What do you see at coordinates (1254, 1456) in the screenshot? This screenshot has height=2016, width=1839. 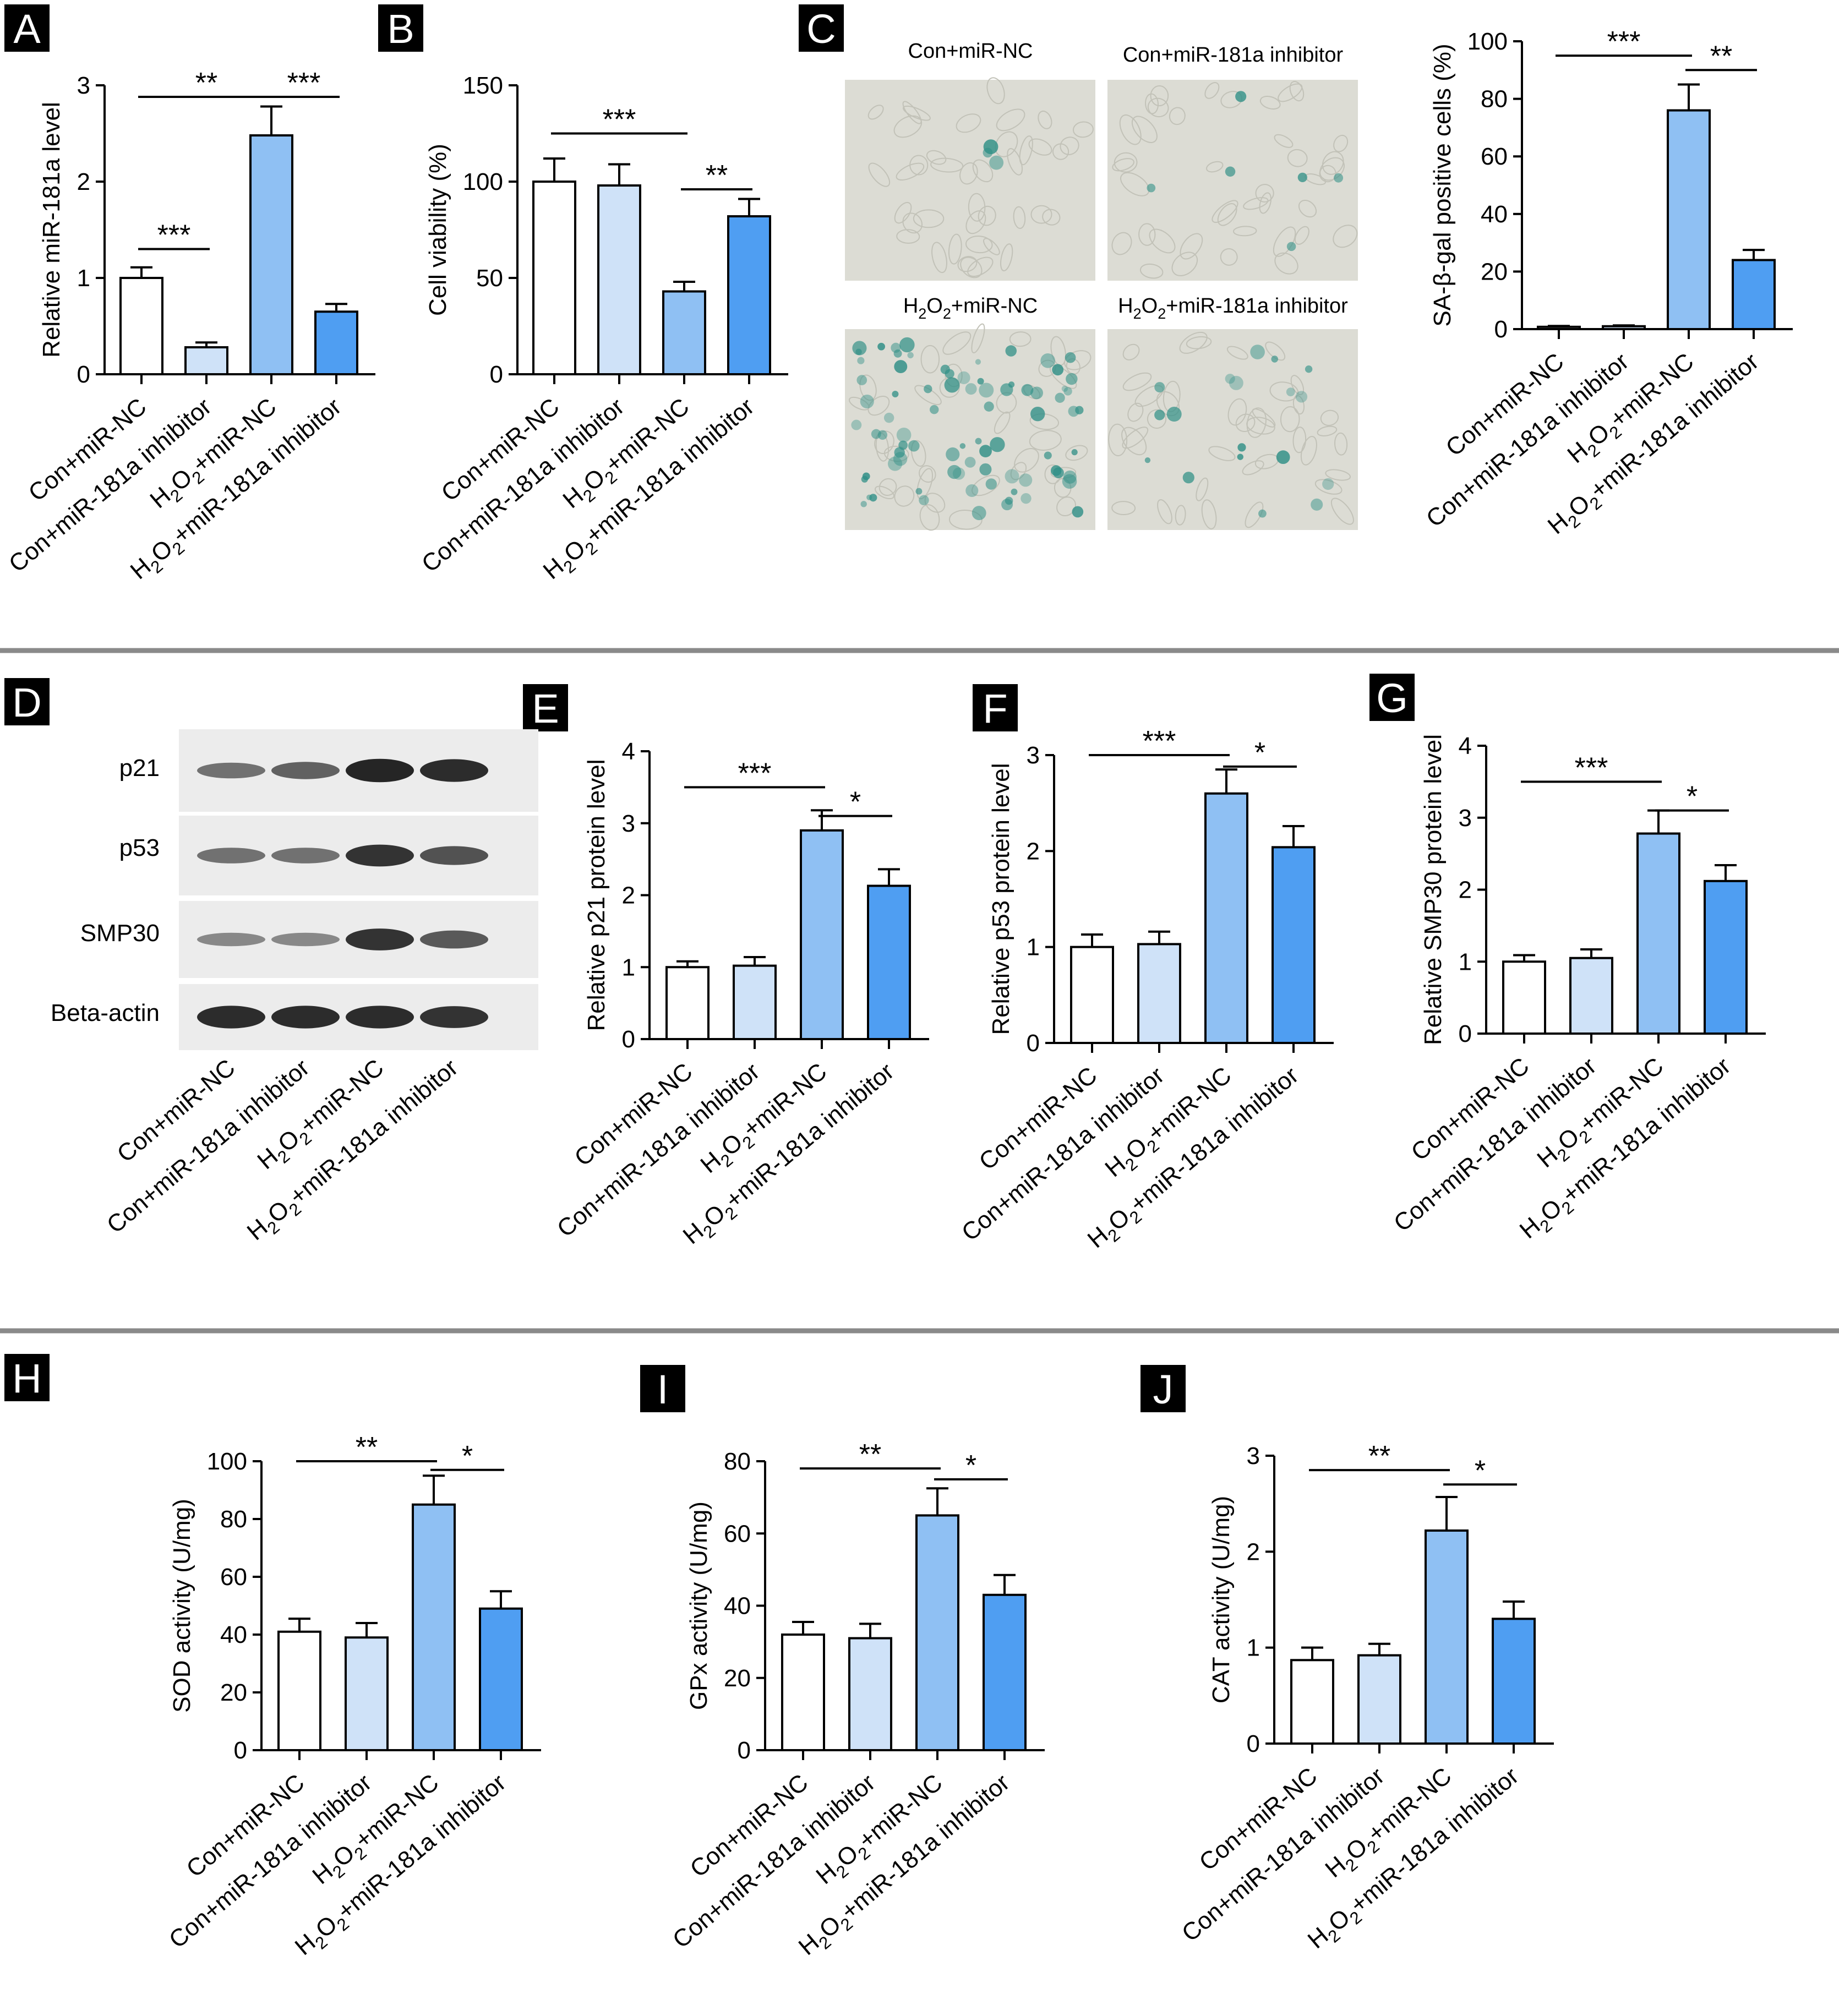 I see `y-tick-label: 3` at bounding box center [1254, 1456].